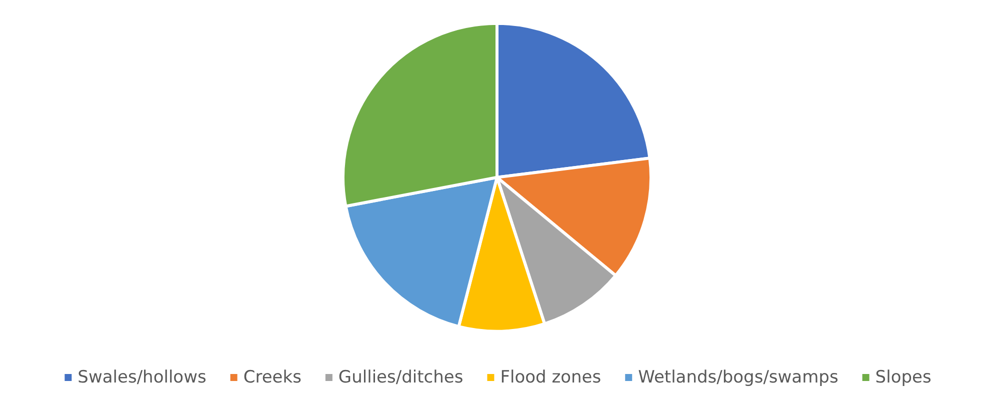 The height and width of the screenshot is (401, 994). I want to click on legend-label: Creeks, so click(272, 378).